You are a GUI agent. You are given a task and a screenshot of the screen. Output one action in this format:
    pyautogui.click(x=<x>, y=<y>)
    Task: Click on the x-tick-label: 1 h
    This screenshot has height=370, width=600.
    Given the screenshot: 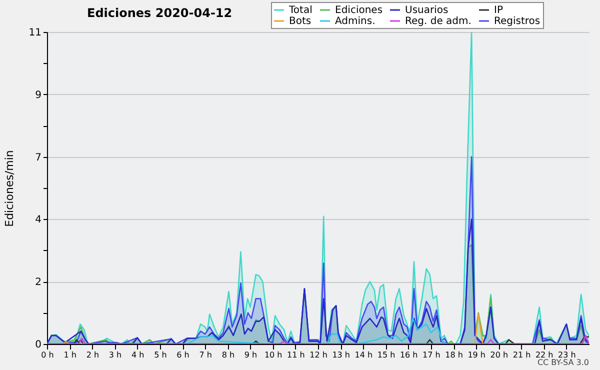 What is the action you would take?
    pyautogui.click(x=70, y=355)
    